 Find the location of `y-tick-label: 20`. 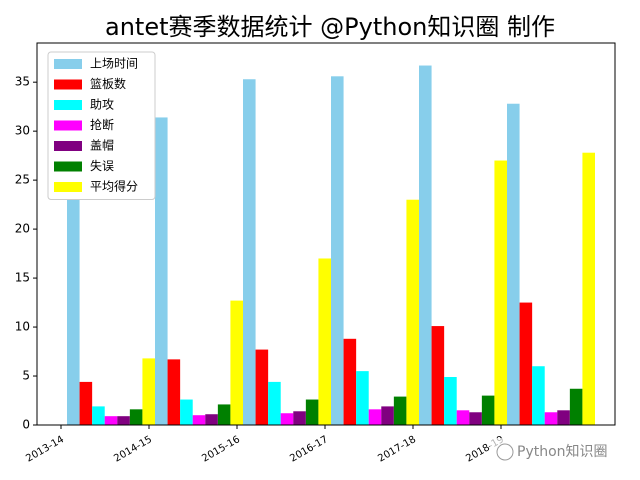

y-tick-label: 20 is located at coordinates (22, 229).